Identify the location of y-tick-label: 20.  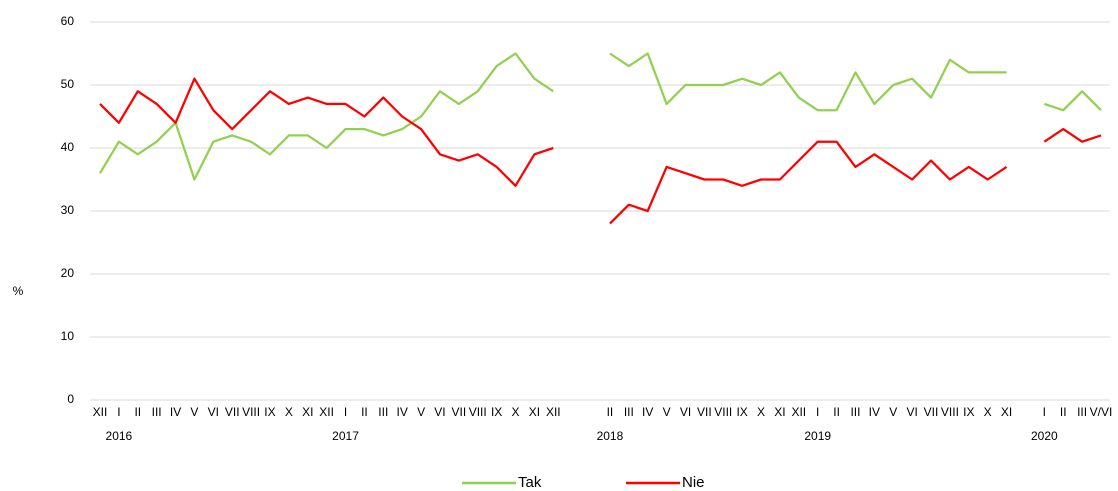
(68, 273).